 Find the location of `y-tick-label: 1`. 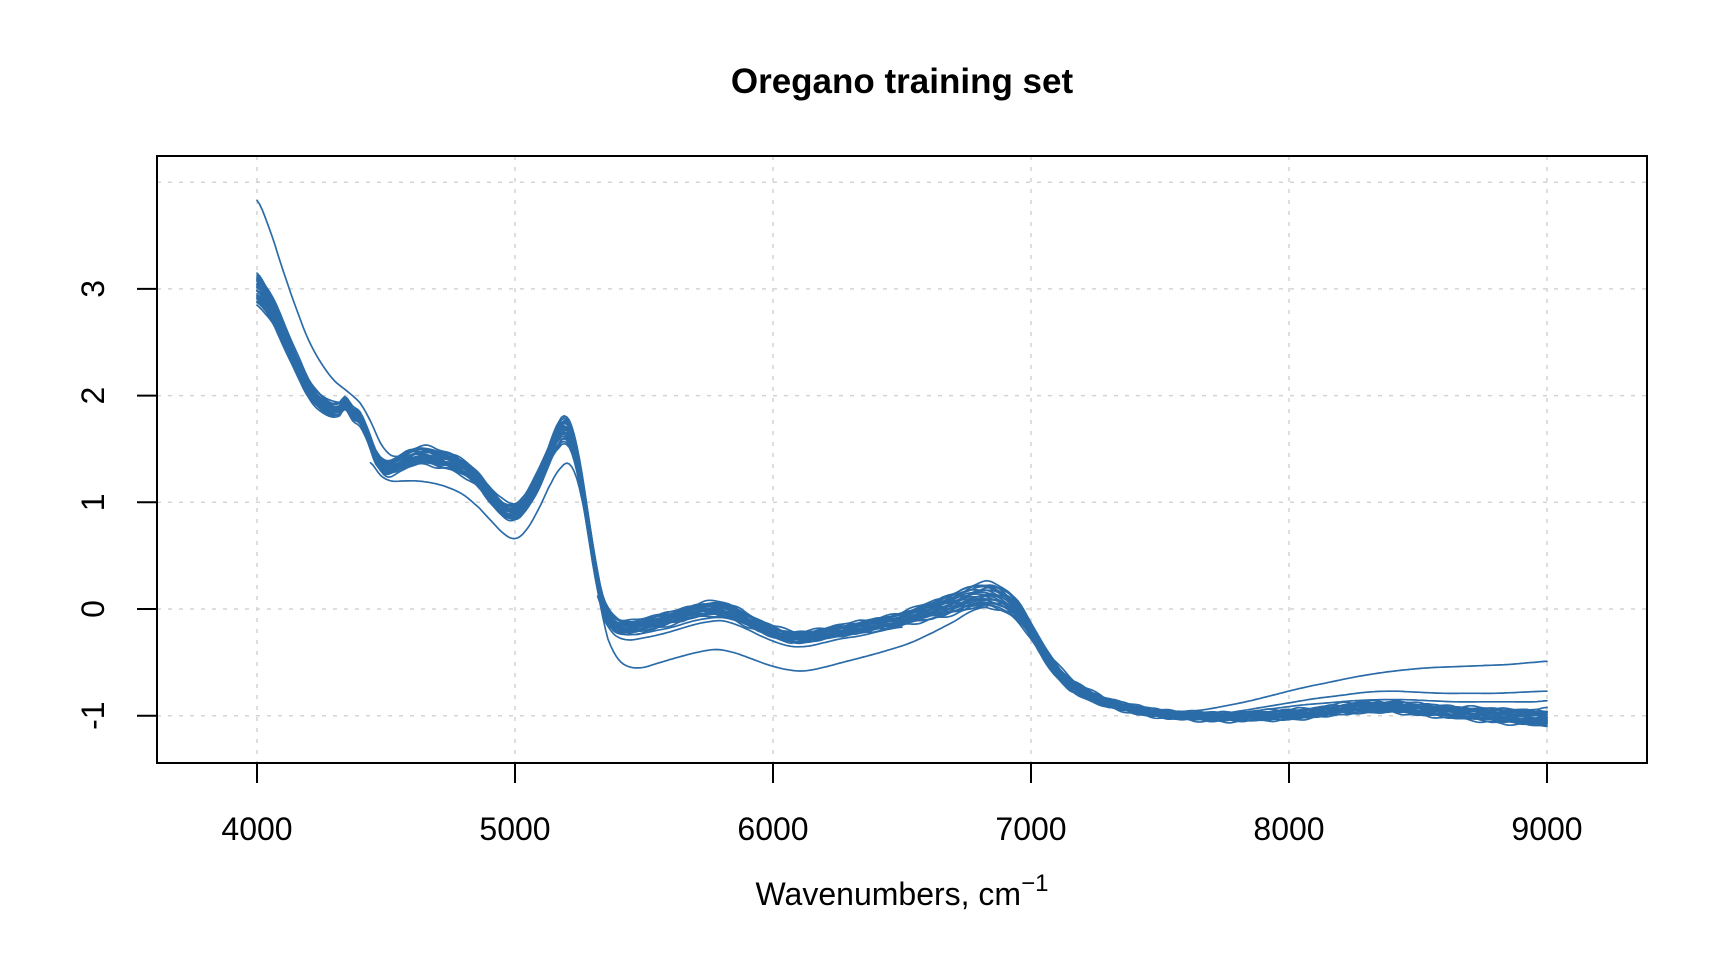

y-tick-label: 1 is located at coordinates (93, 502).